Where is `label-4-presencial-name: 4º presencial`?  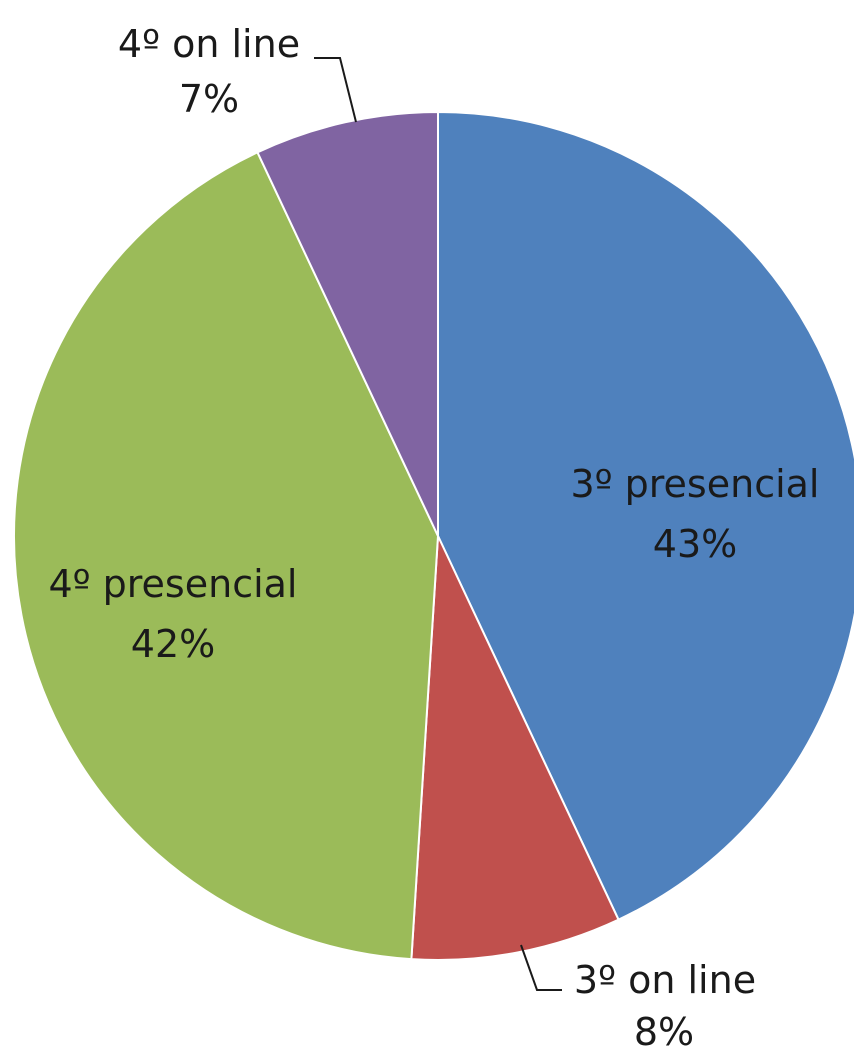 label-4-presencial-name: 4º presencial is located at coordinates (172, 584).